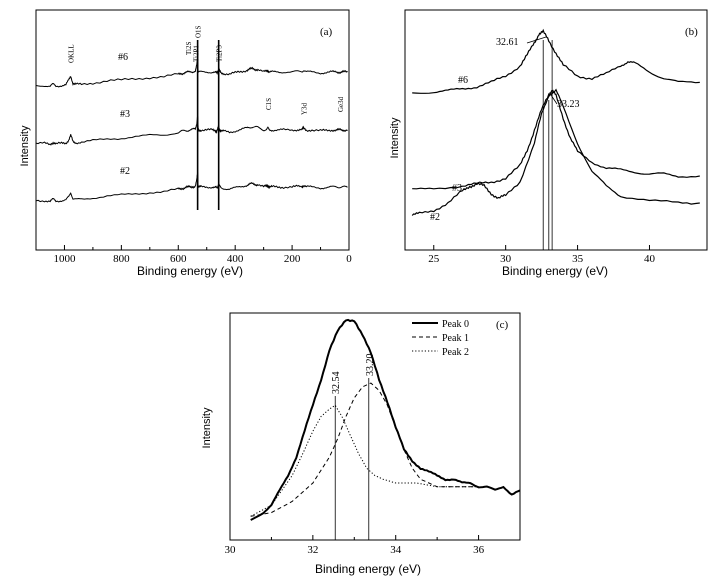 Image resolution: width=728 pixels, height=580 pixels. Describe the element at coordinates (555, 271) in the screenshot. I see `panel-b-xlabel: Binding energy (eV)` at that location.